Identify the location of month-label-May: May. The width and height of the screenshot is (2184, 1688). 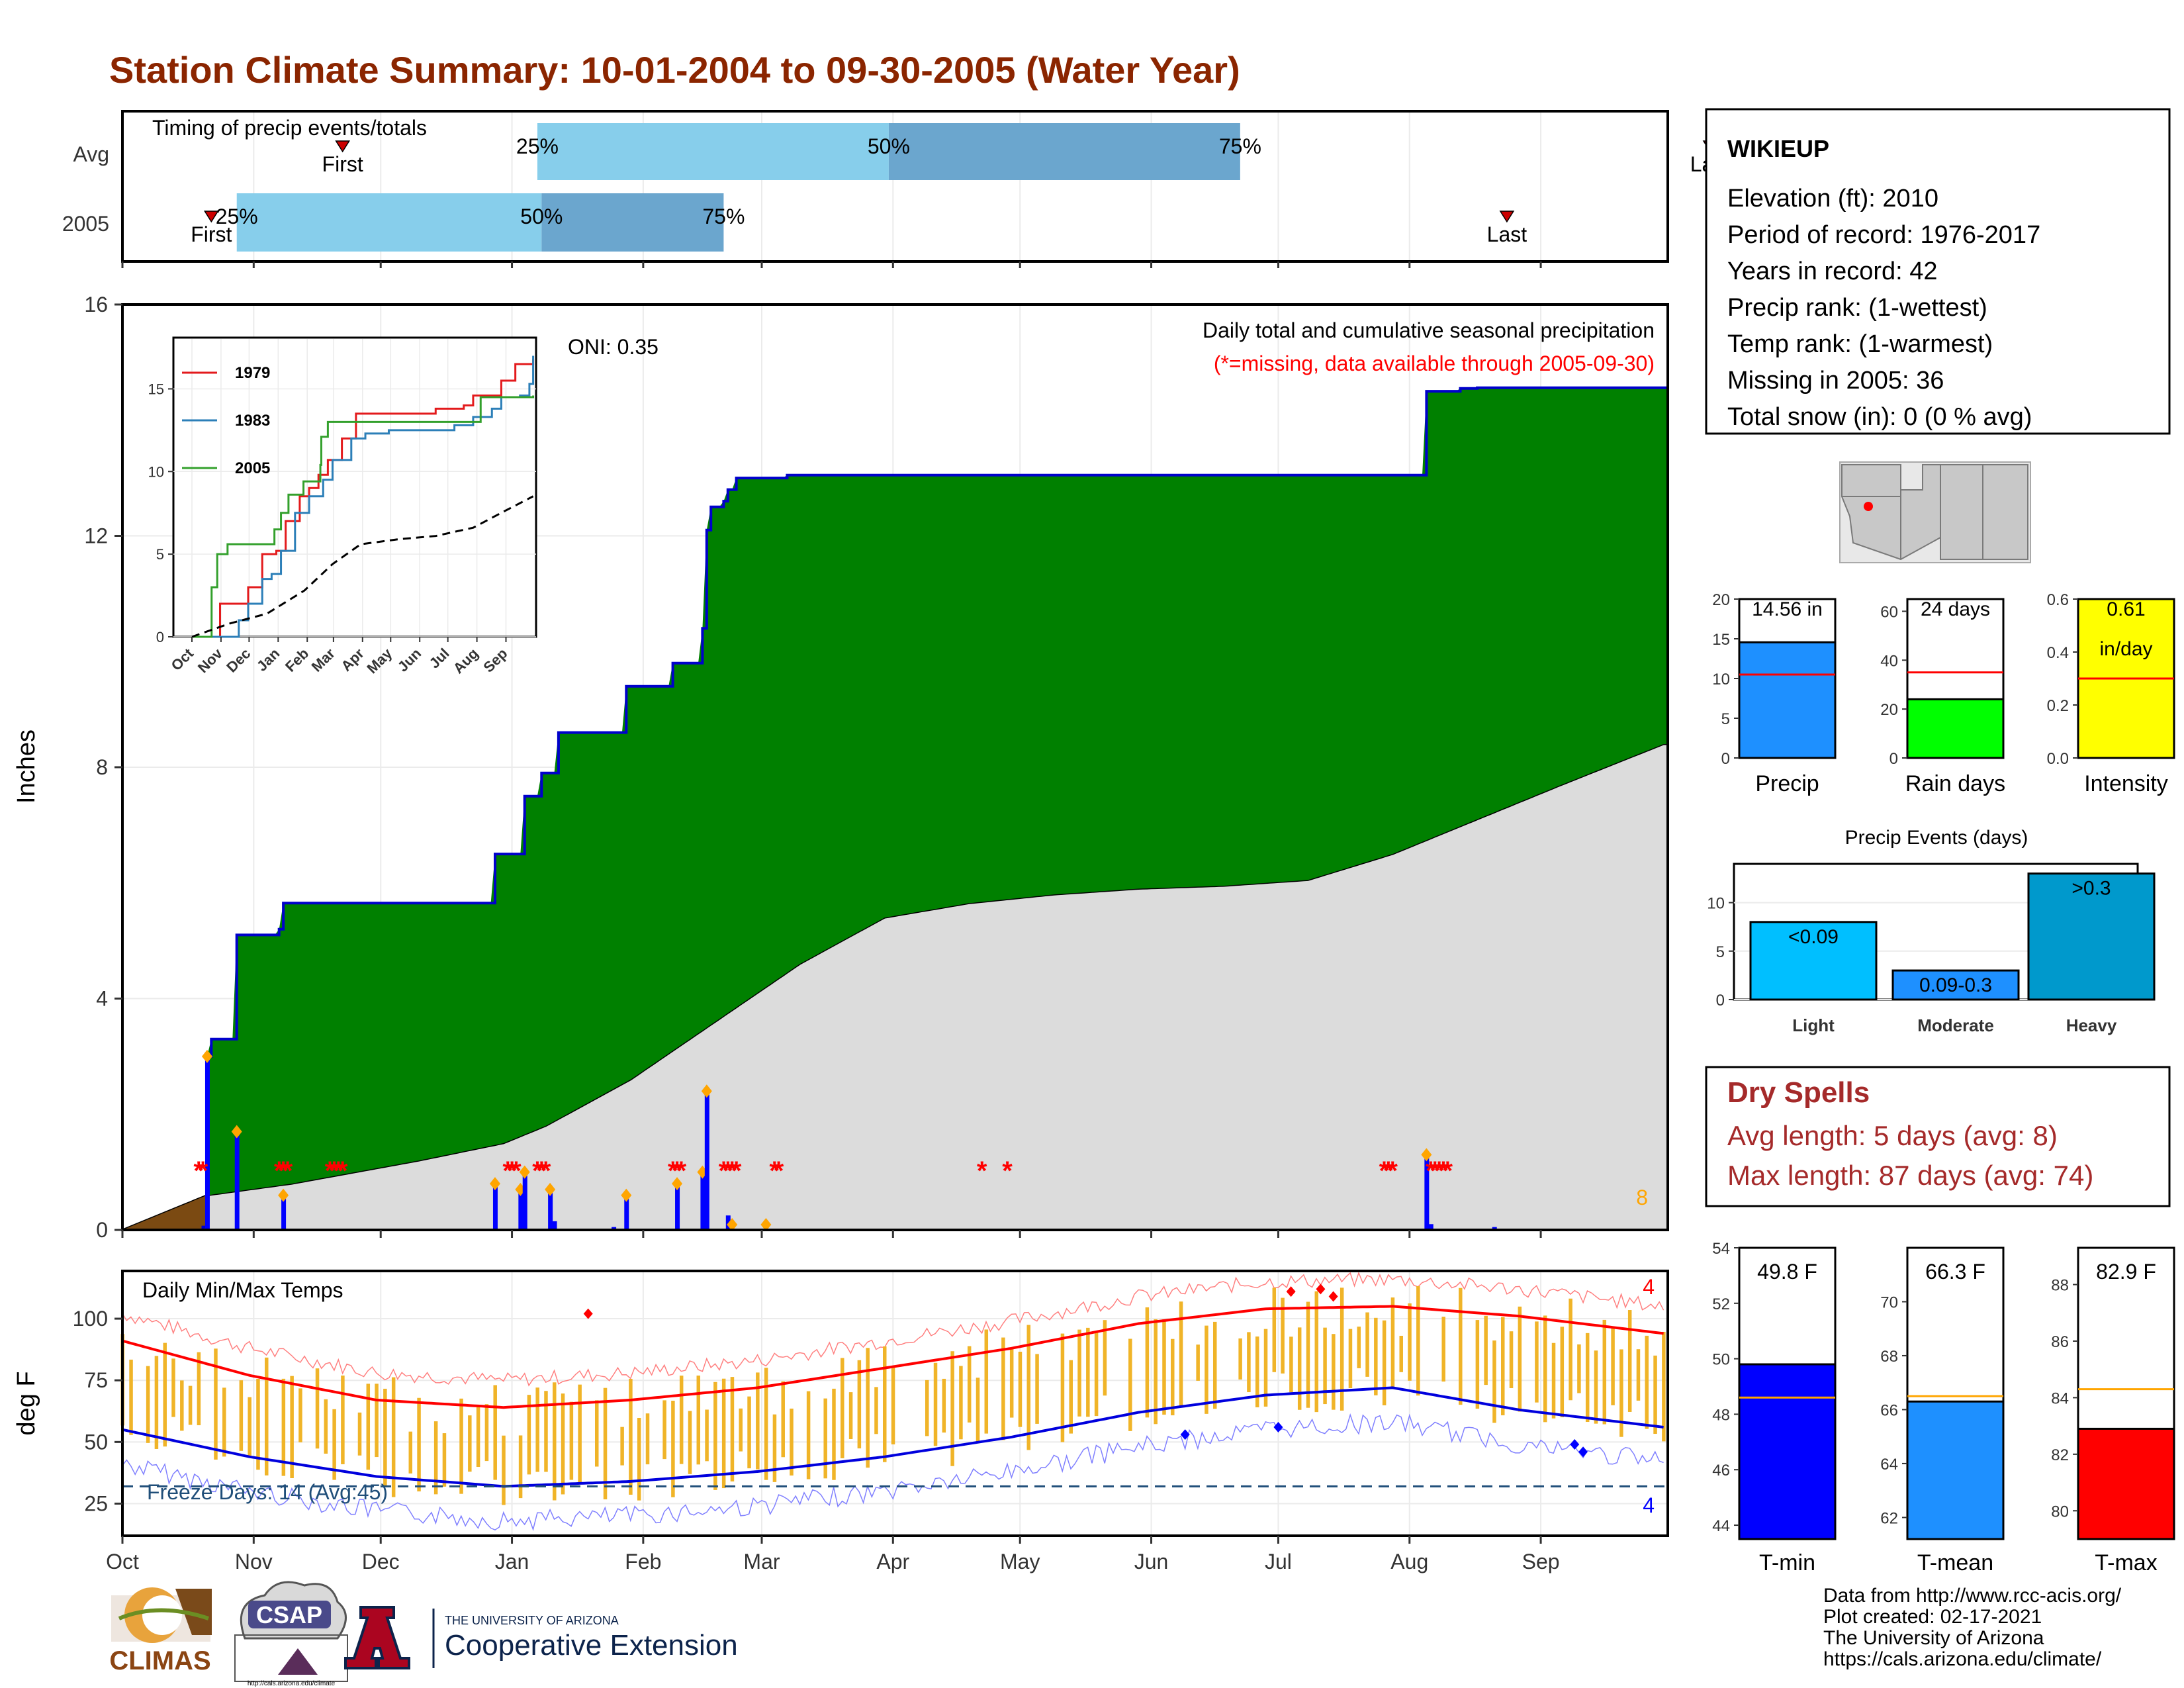
(1020, 1561).